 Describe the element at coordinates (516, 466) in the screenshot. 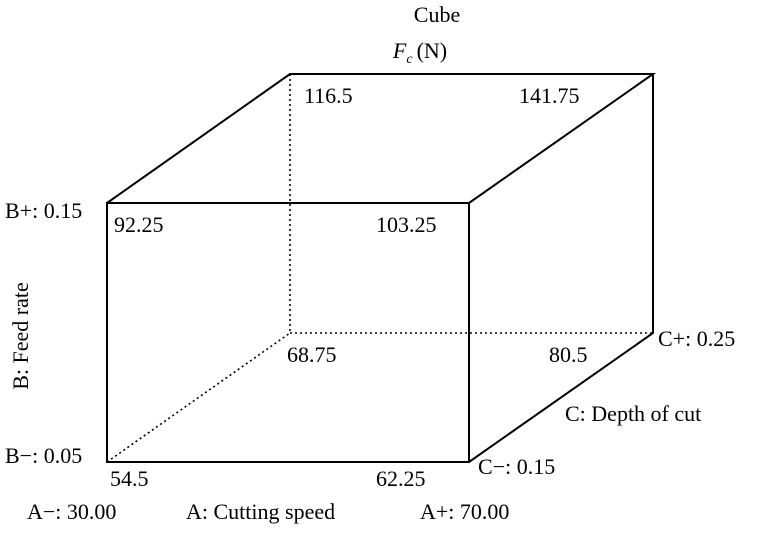

I see `factor-c-low-label: C−: 0.15` at that location.